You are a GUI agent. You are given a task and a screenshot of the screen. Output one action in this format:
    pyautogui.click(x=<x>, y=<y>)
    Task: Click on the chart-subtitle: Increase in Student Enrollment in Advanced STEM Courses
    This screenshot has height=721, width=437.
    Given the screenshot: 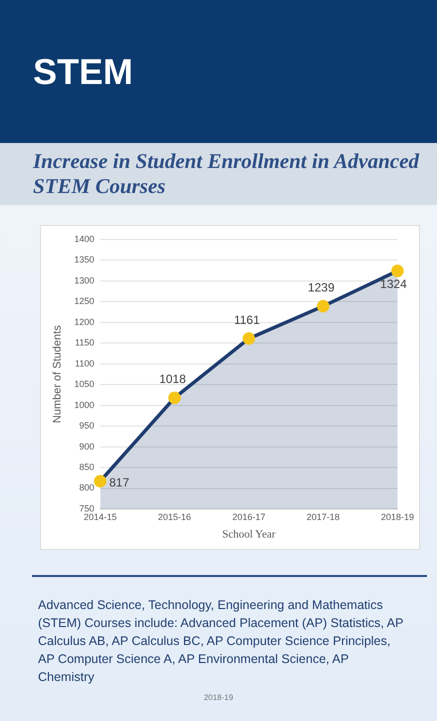 What is the action you would take?
    pyautogui.click(x=226, y=174)
    